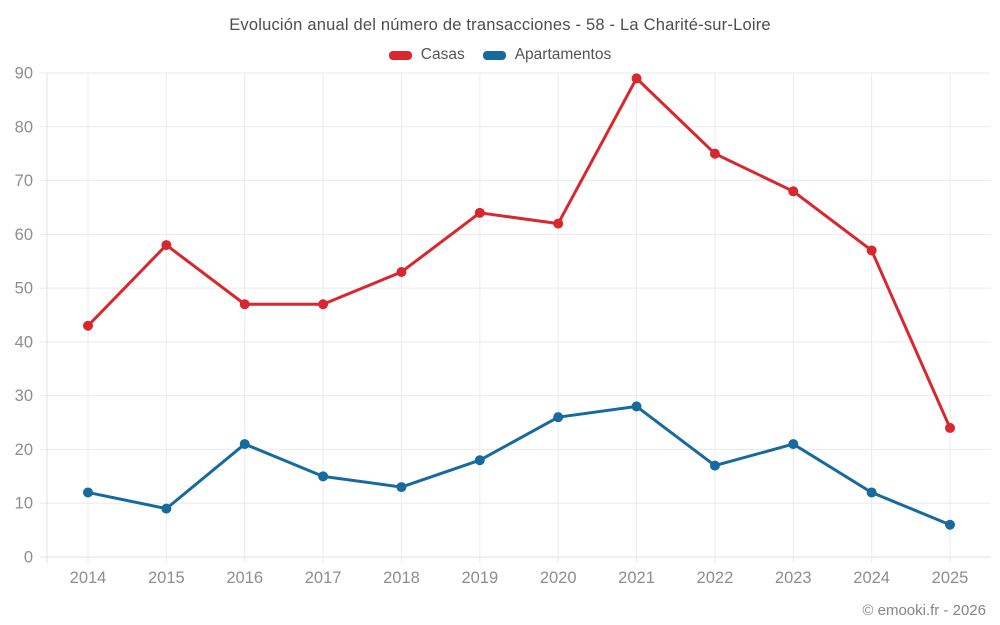 The height and width of the screenshot is (625, 1000). I want to click on data-point-casas-2025, so click(950, 427).